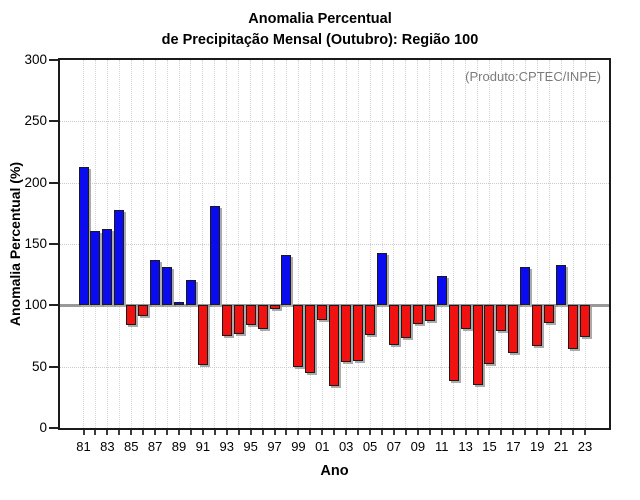  I want to click on bar-2013, so click(465, 317).